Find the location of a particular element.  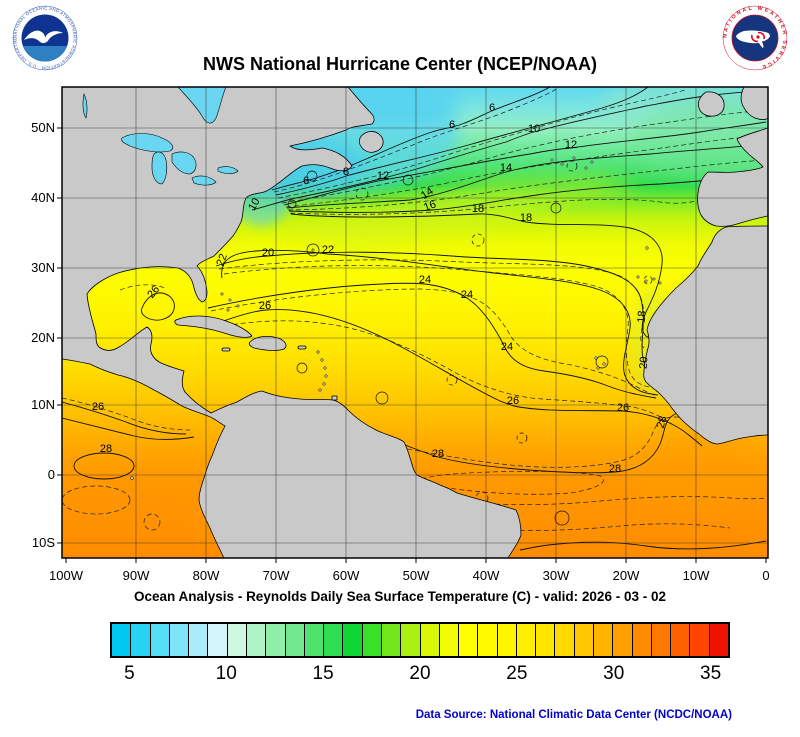

hudson-james-bay is located at coordinates (202, 105).